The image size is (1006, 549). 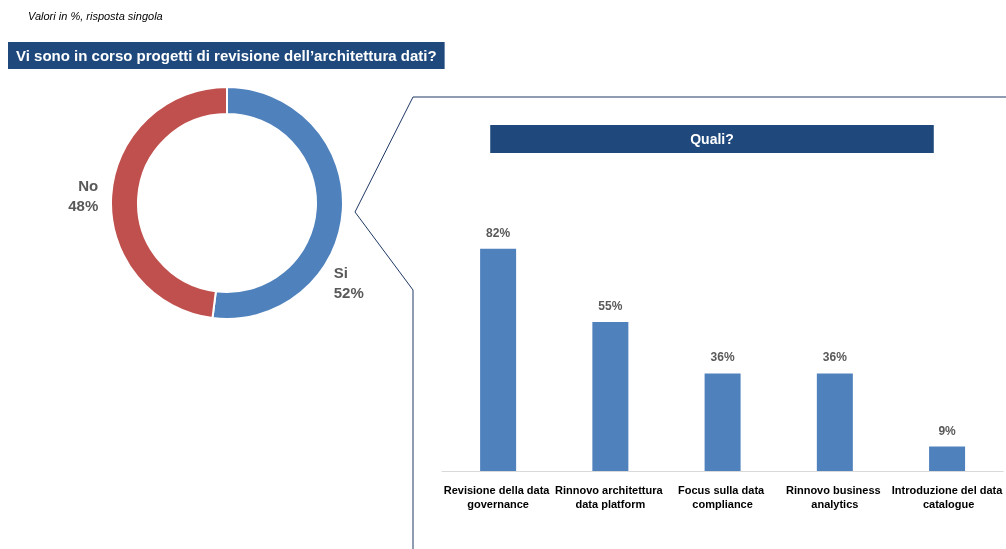 I want to click on data-label: 48%, so click(x=83, y=205).